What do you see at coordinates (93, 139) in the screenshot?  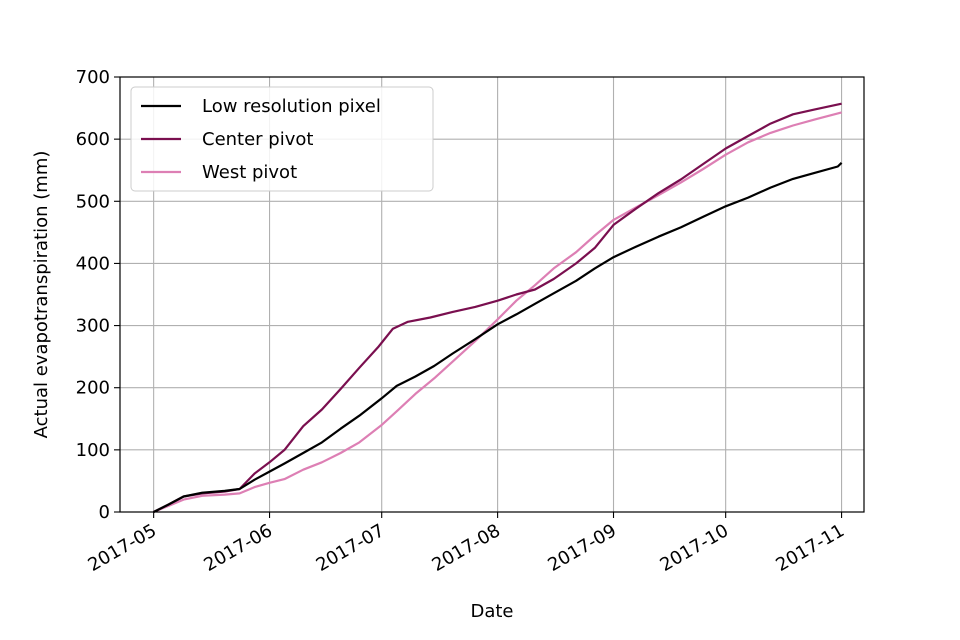 I see `y-tick-label: 600` at bounding box center [93, 139].